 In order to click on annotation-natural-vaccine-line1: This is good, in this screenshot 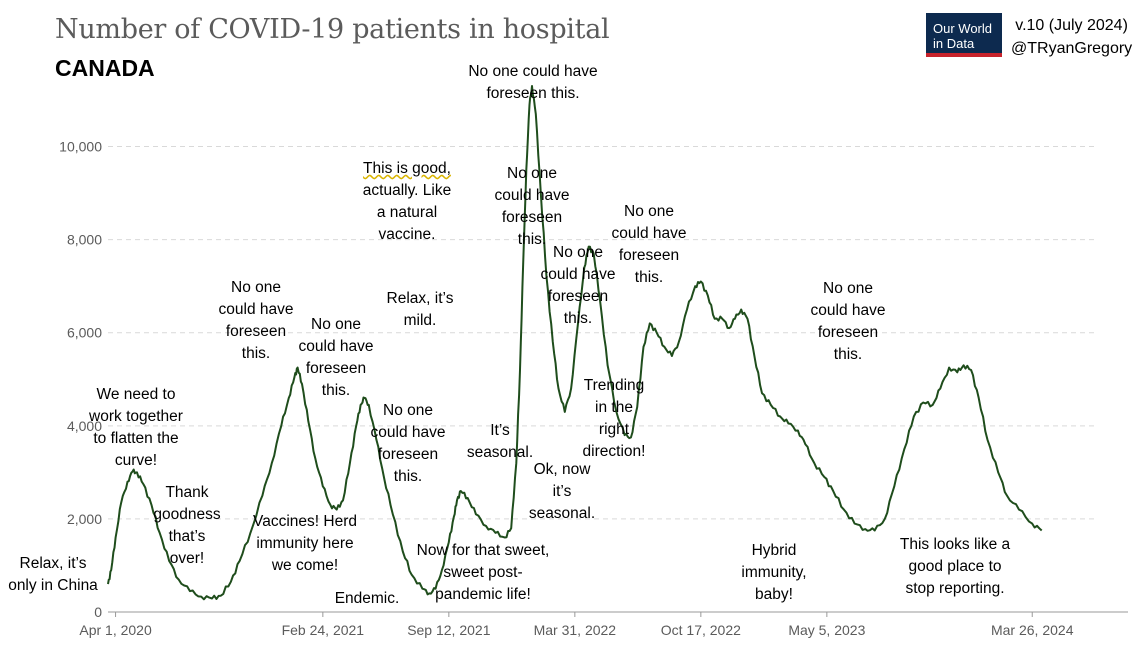, I will do `click(407, 168)`.